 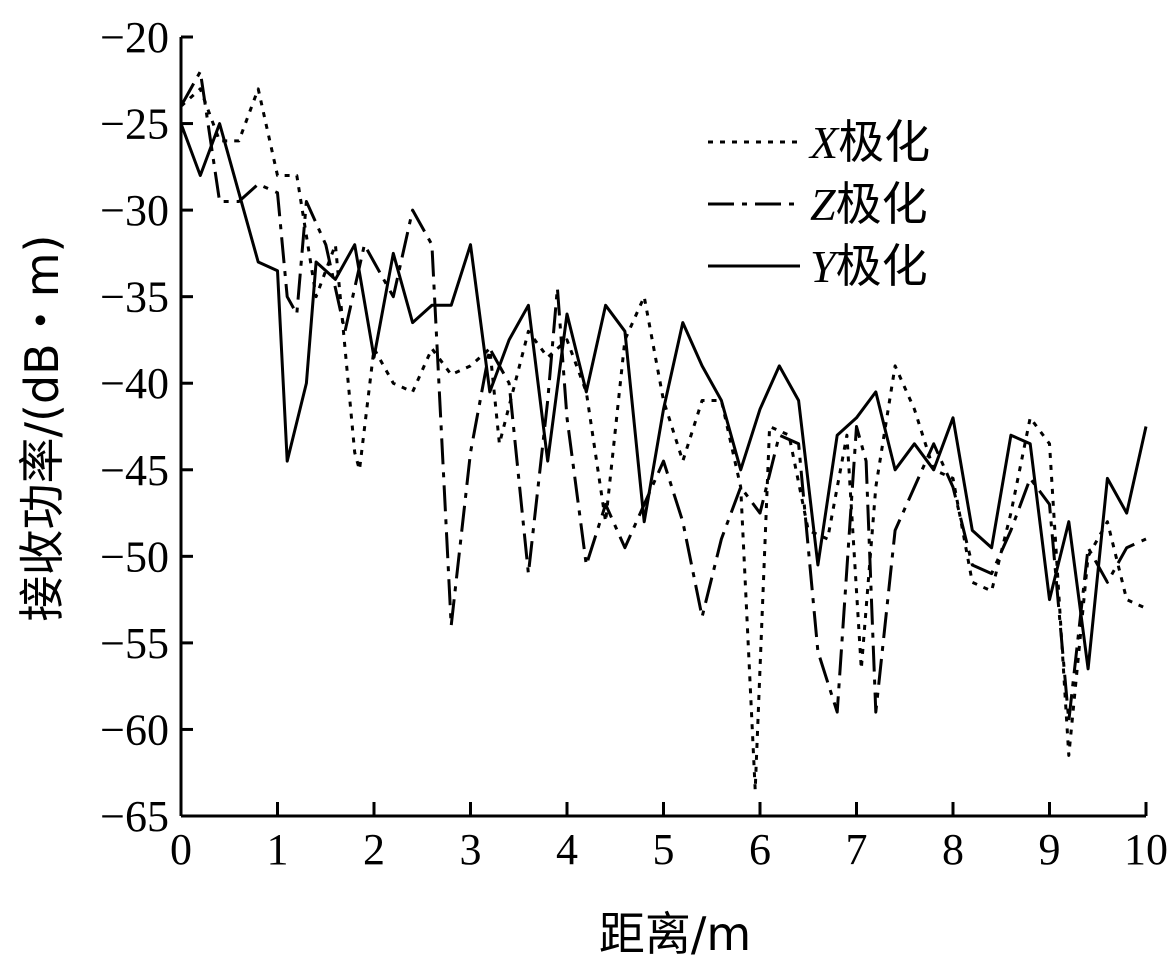 I want to click on x-axis-title: 距离/m, so click(x=675, y=934).